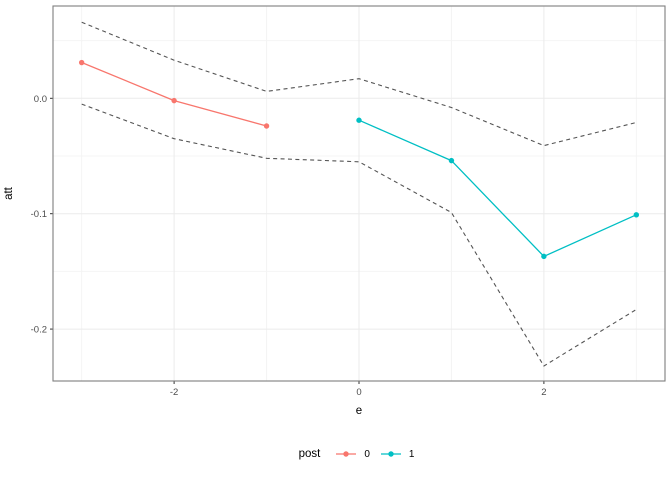  What do you see at coordinates (39, 330) in the screenshot?
I see `y-tick-label: -0.2` at bounding box center [39, 330].